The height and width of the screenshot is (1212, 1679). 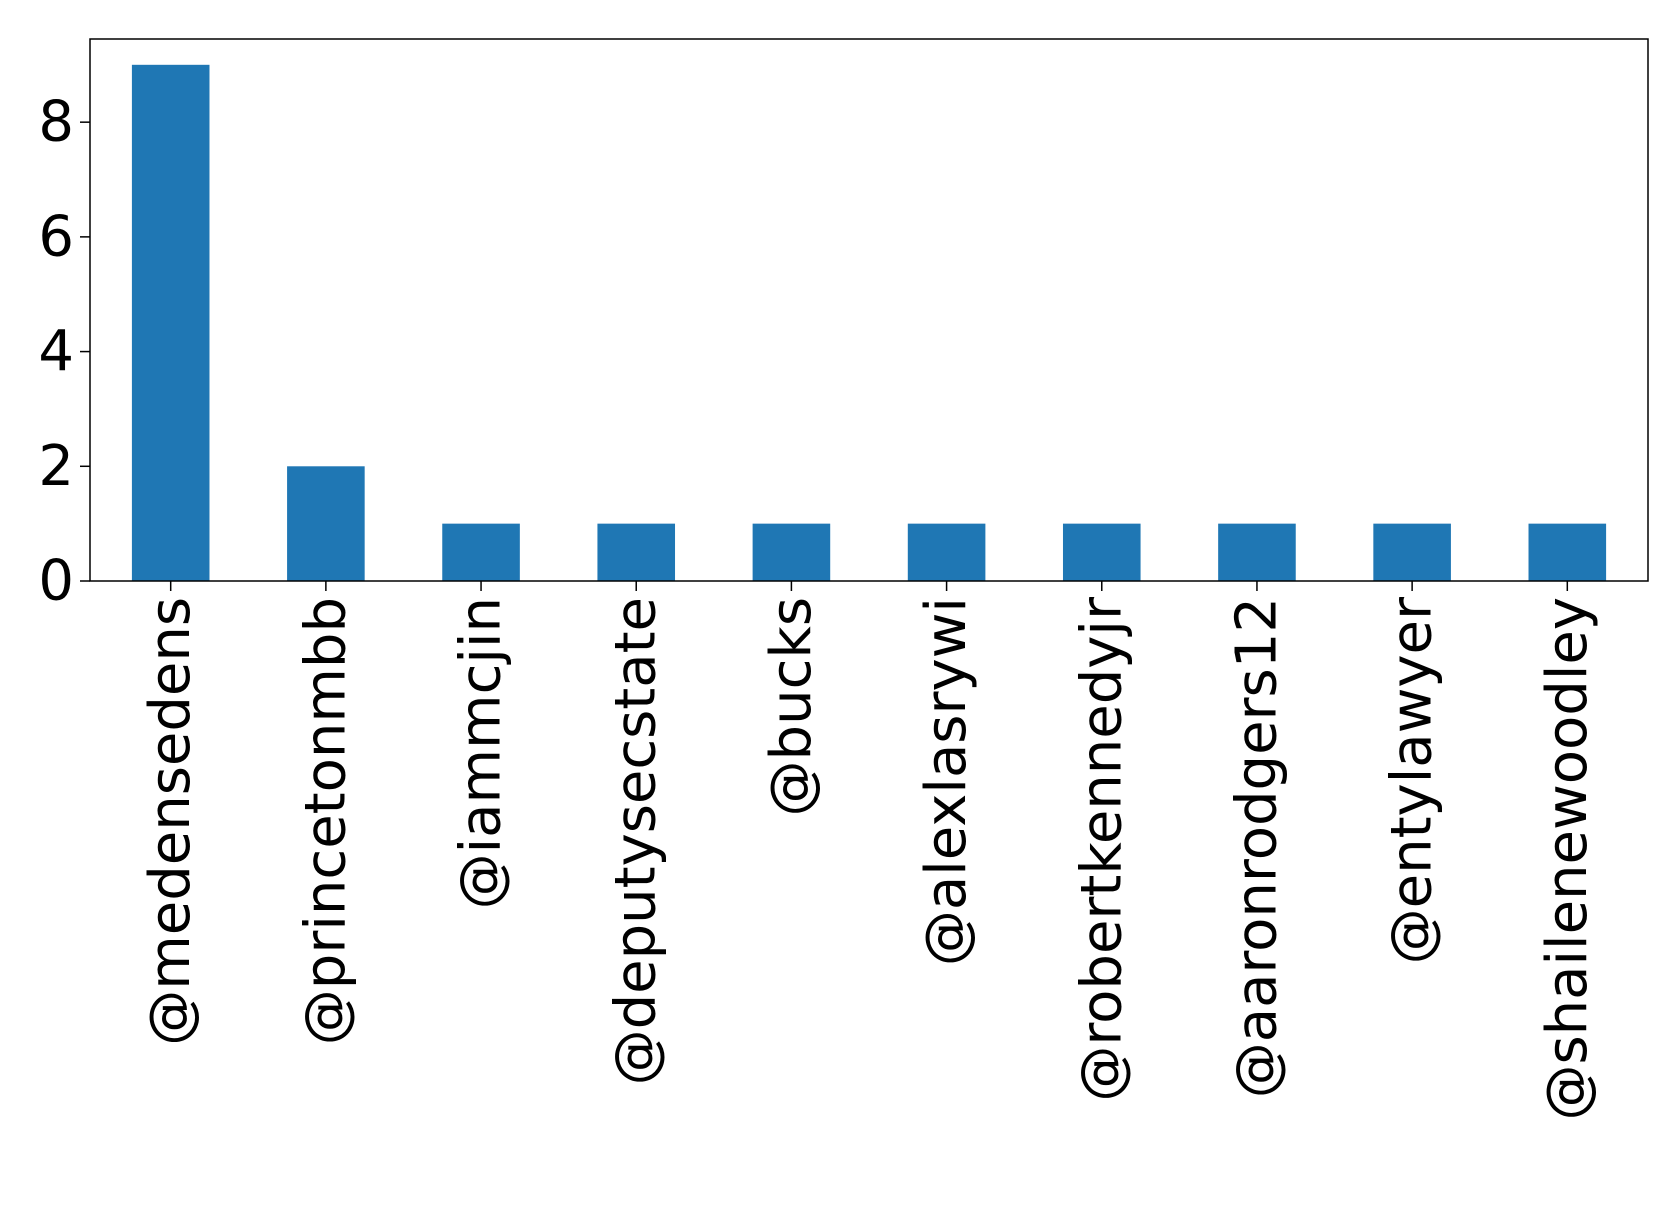 What do you see at coordinates (1101, 552) in the screenshot?
I see `bar-robertkennedyjr` at bounding box center [1101, 552].